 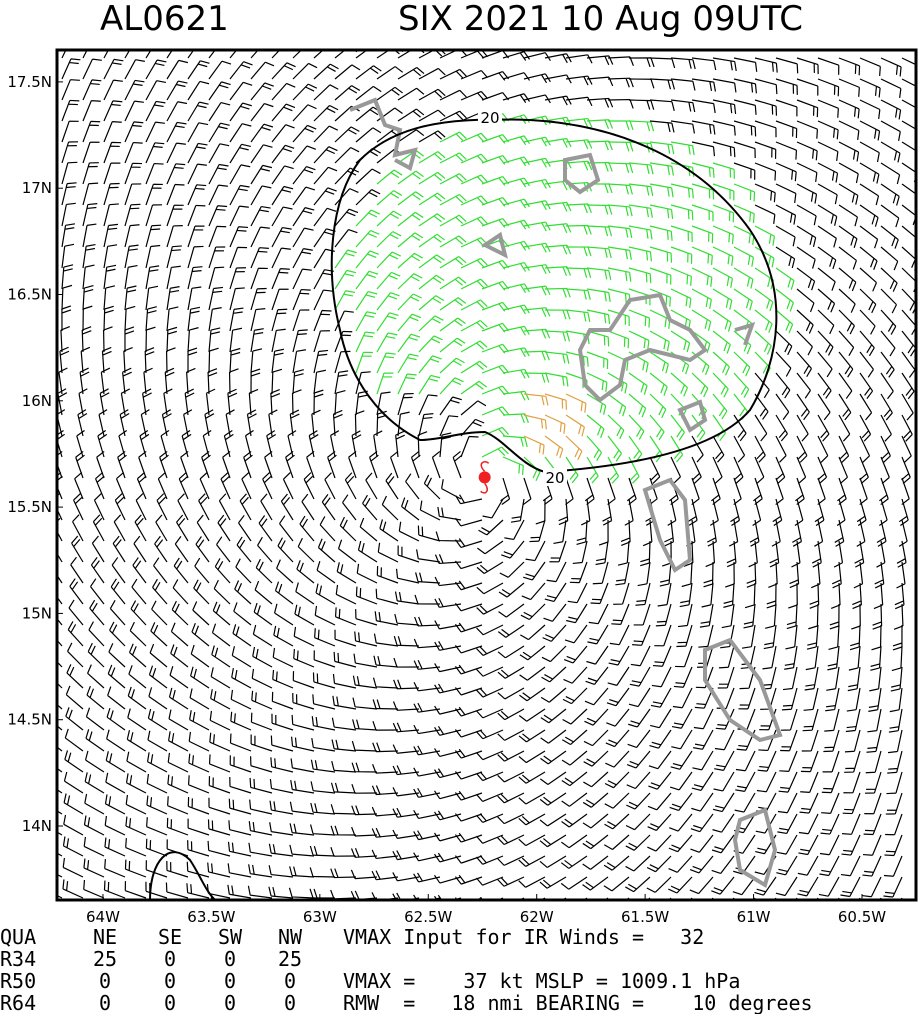 I want to click on island, so click(x=745, y=333).